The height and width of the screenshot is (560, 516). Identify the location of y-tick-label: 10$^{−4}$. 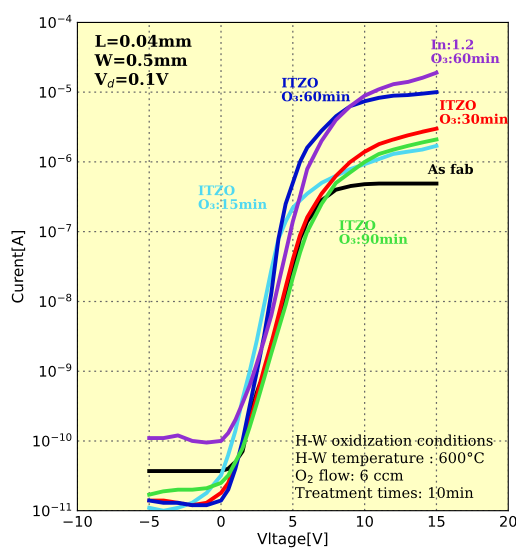
(56, 21).